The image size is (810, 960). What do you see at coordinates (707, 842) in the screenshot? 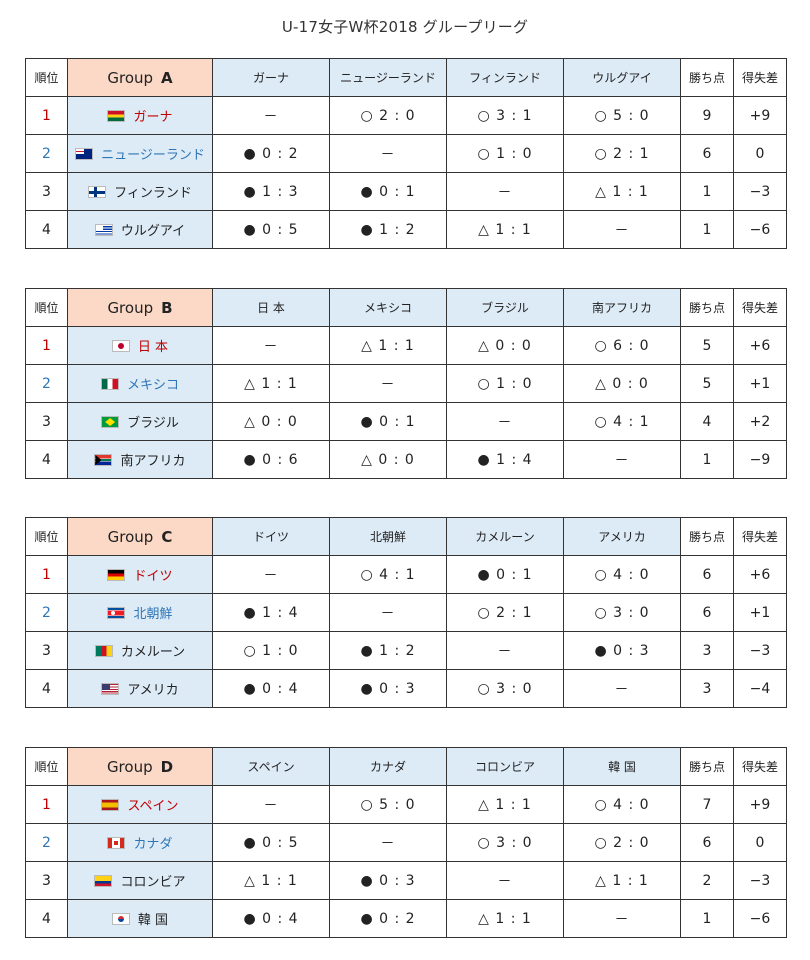
I see `points-cell: 6` at bounding box center [707, 842].